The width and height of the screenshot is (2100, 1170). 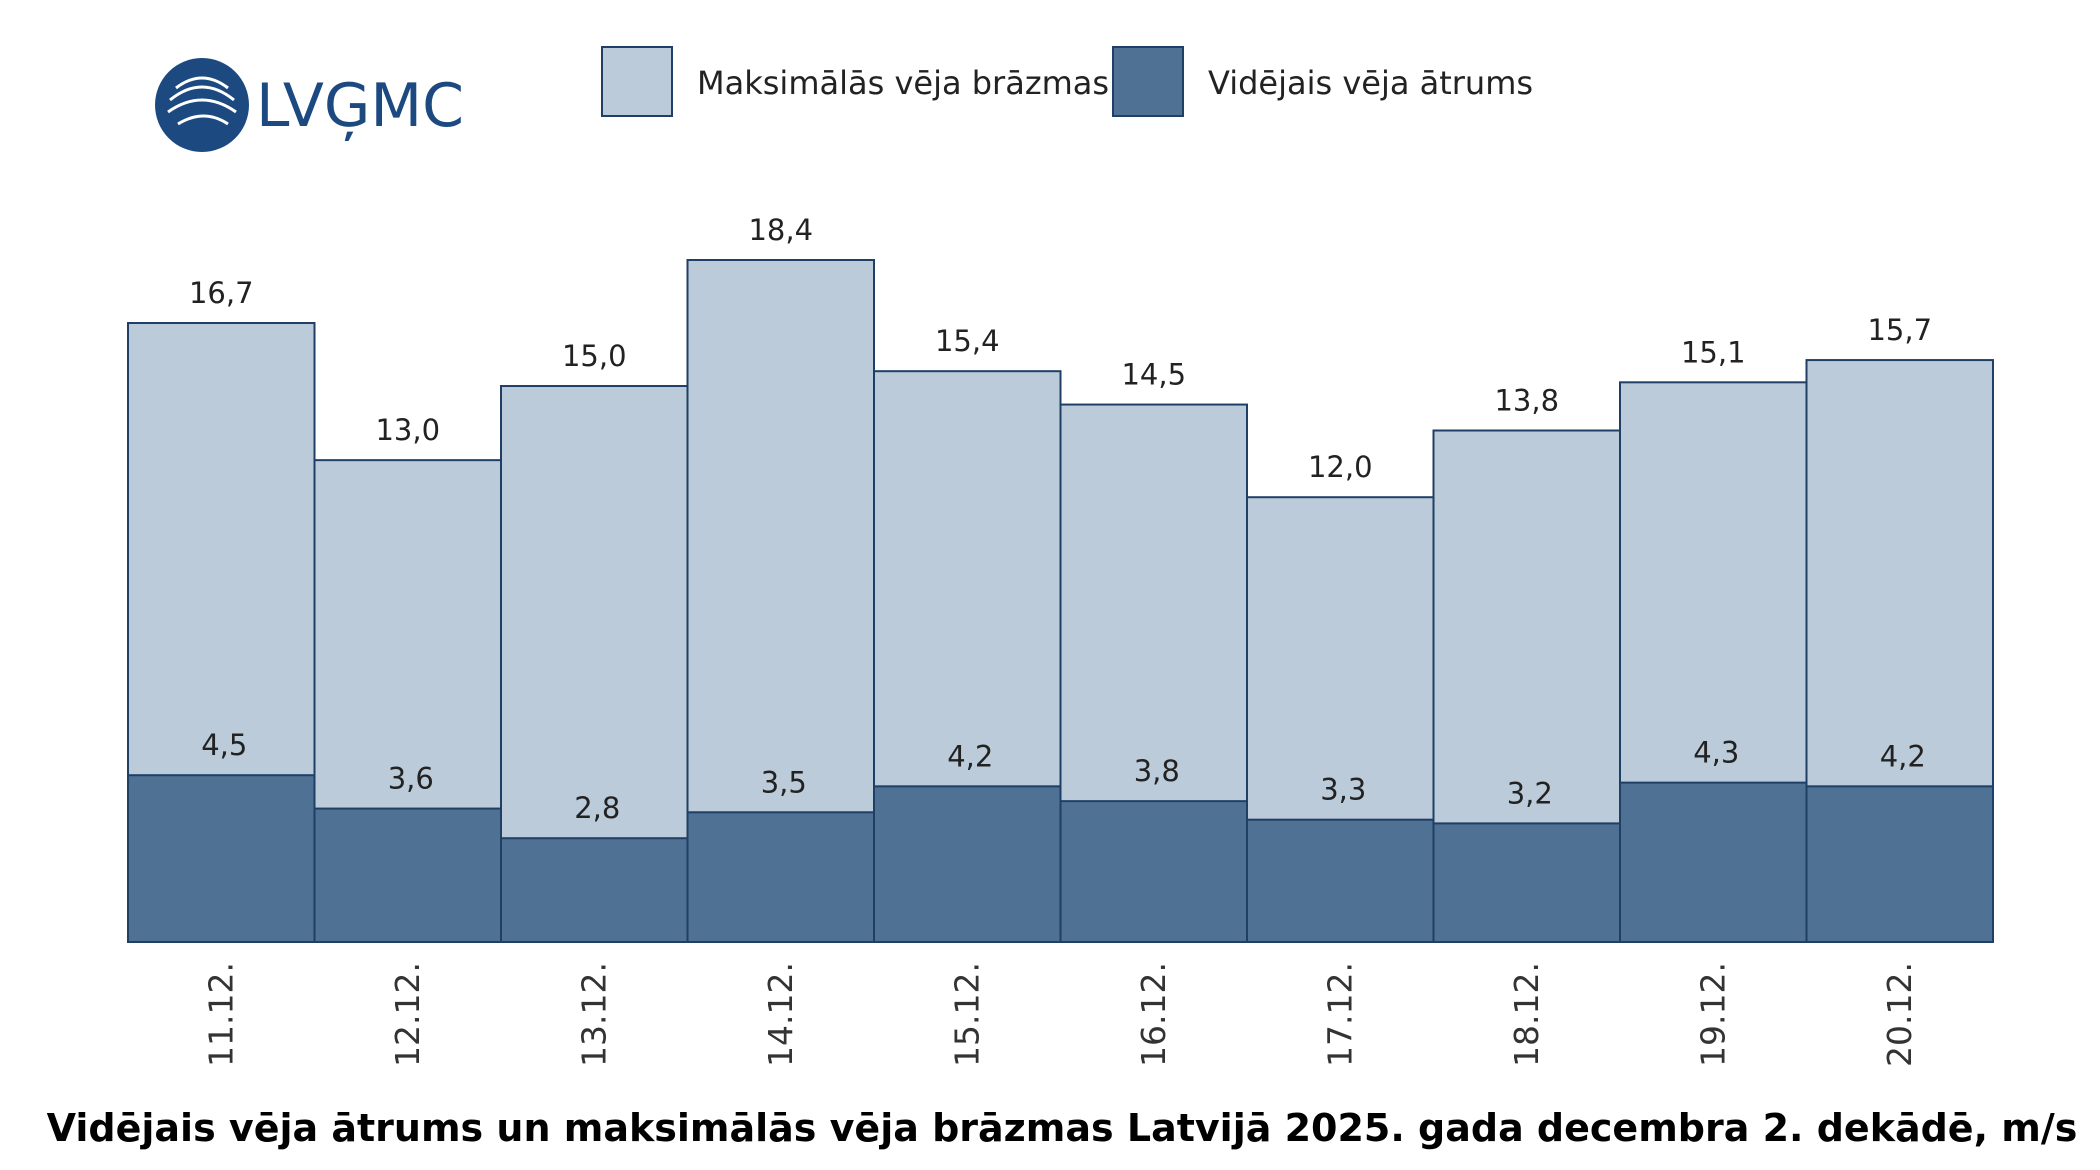 I want to click on logo: LVĢMC, so click(x=309, y=105).